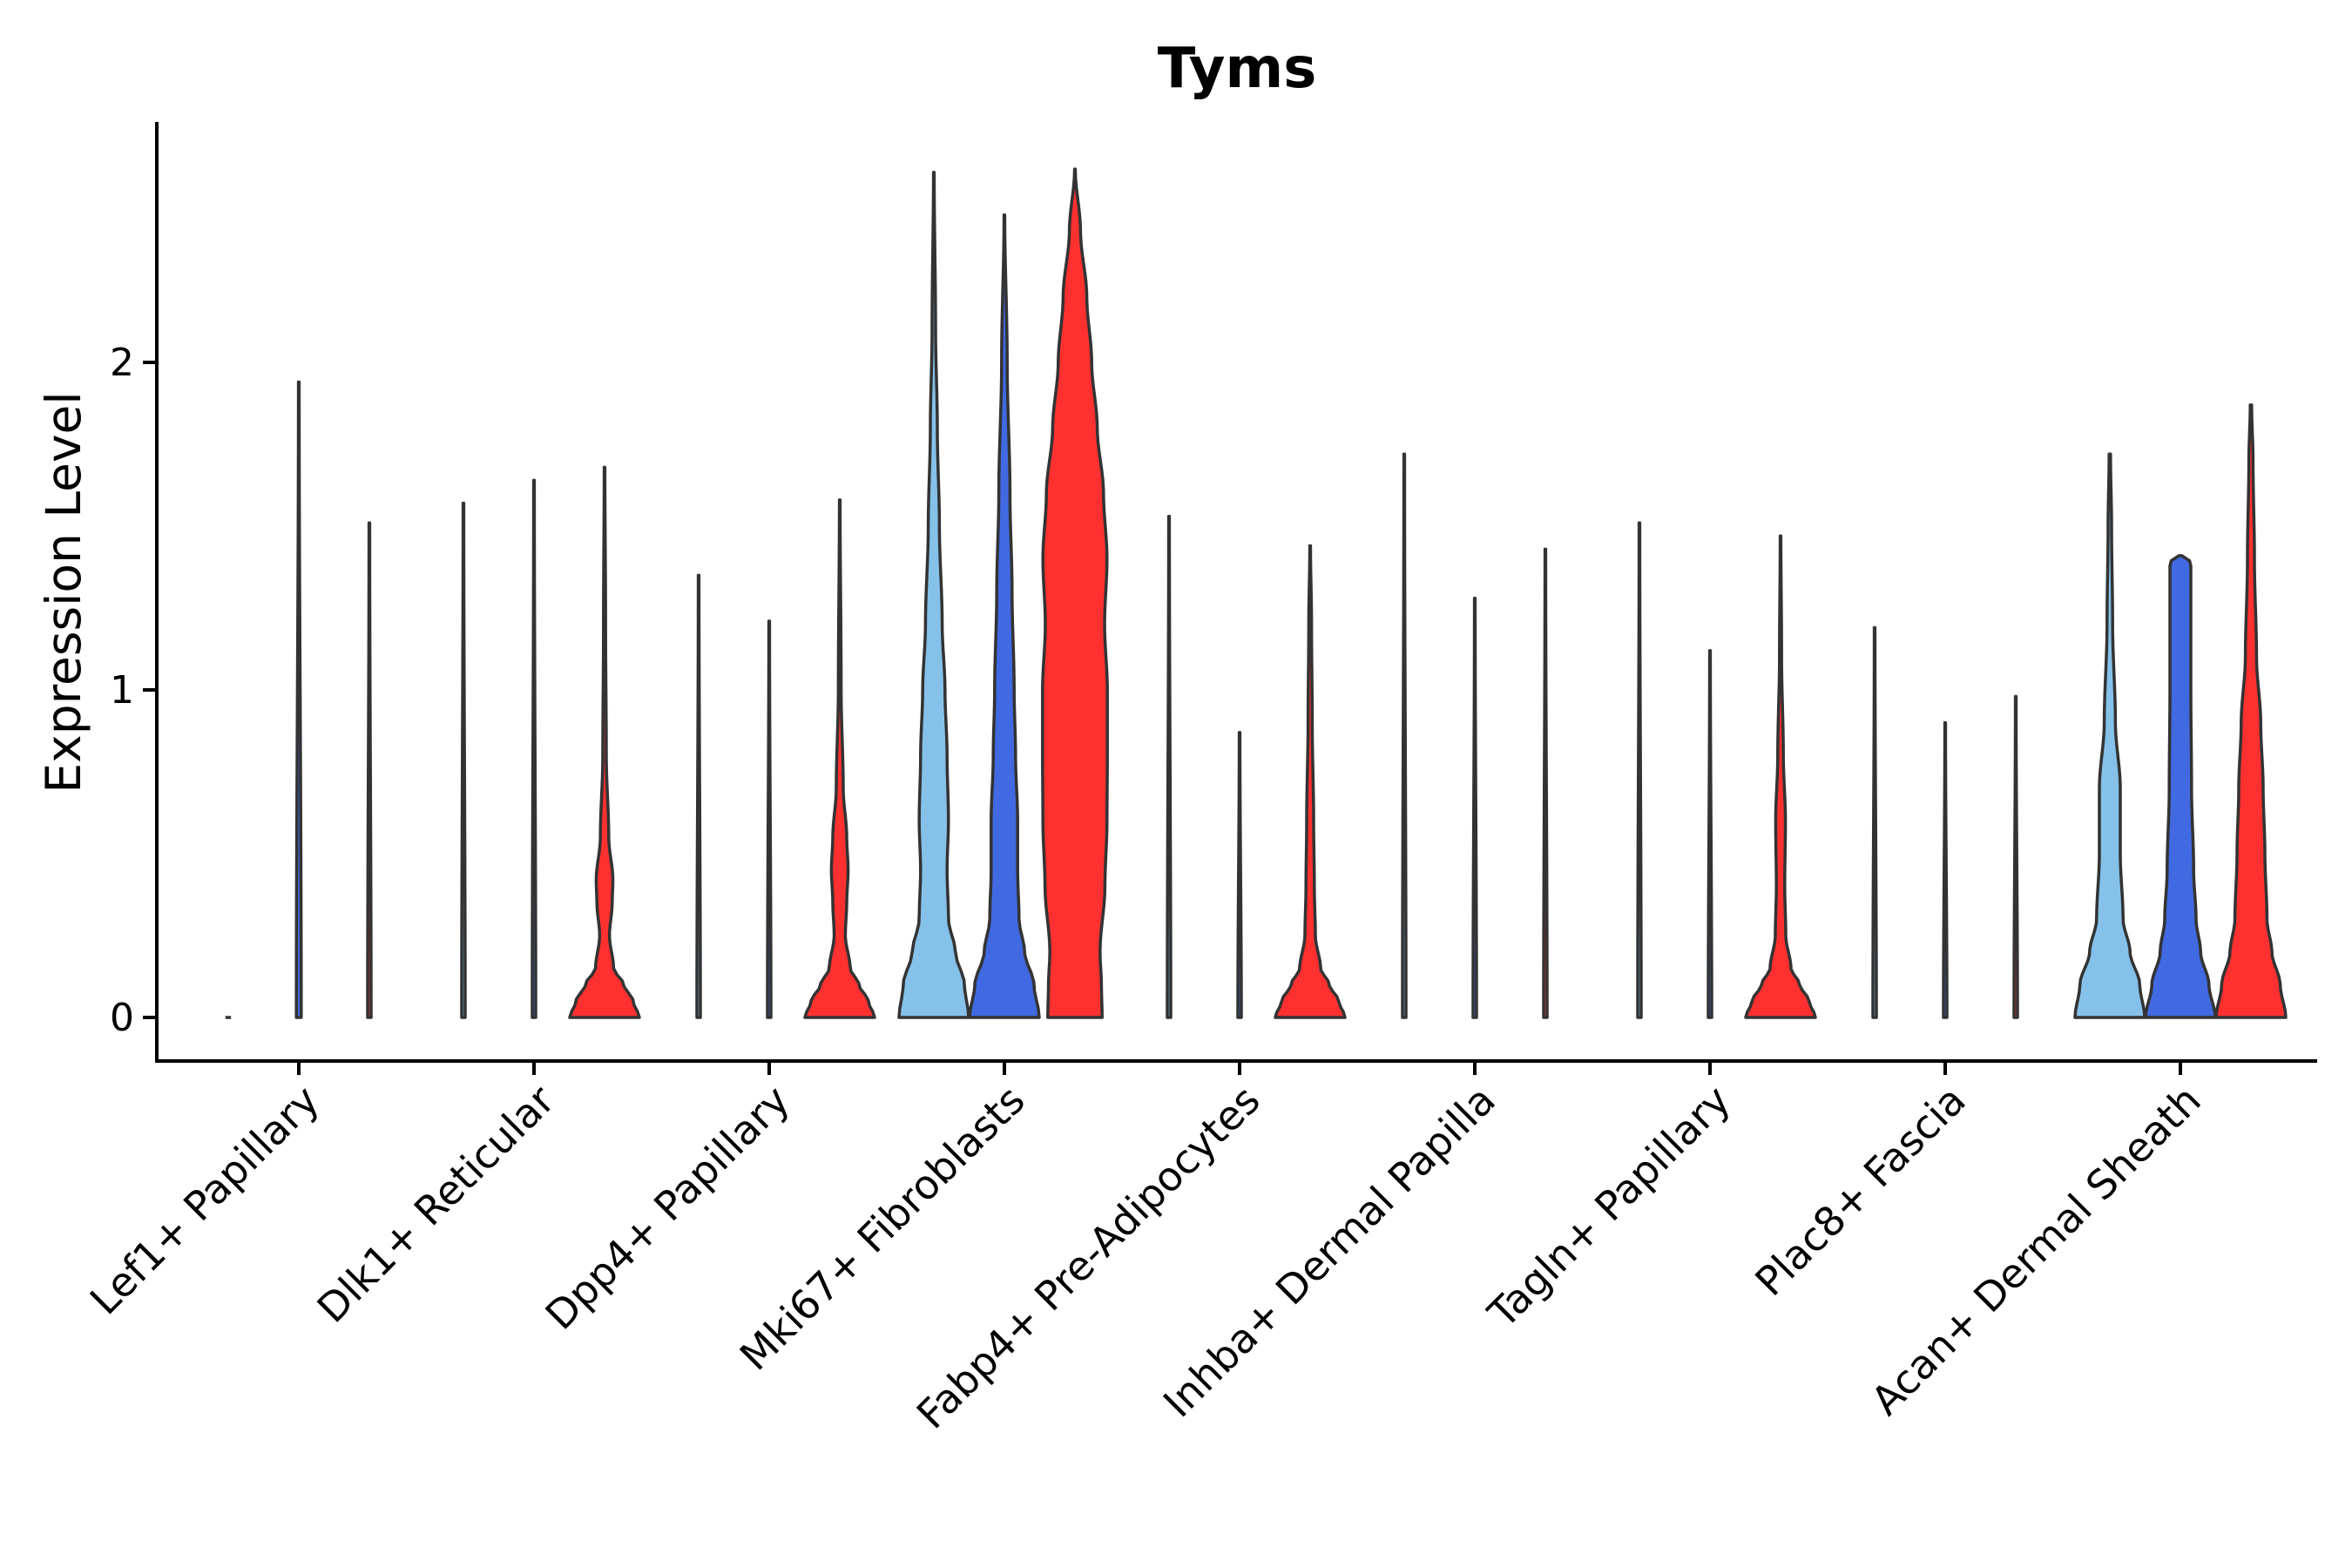 This screenshot has width=2352, height=1568. Describe the element at coordinates (122, 363) in the screenshot. I see `y-tick-label: 2` at that location.